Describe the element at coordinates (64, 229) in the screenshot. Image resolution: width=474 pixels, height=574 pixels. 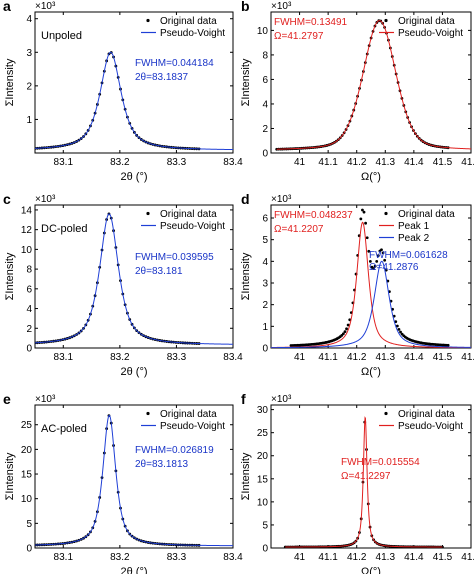
I see `sample-label: DC-poled` at that location.